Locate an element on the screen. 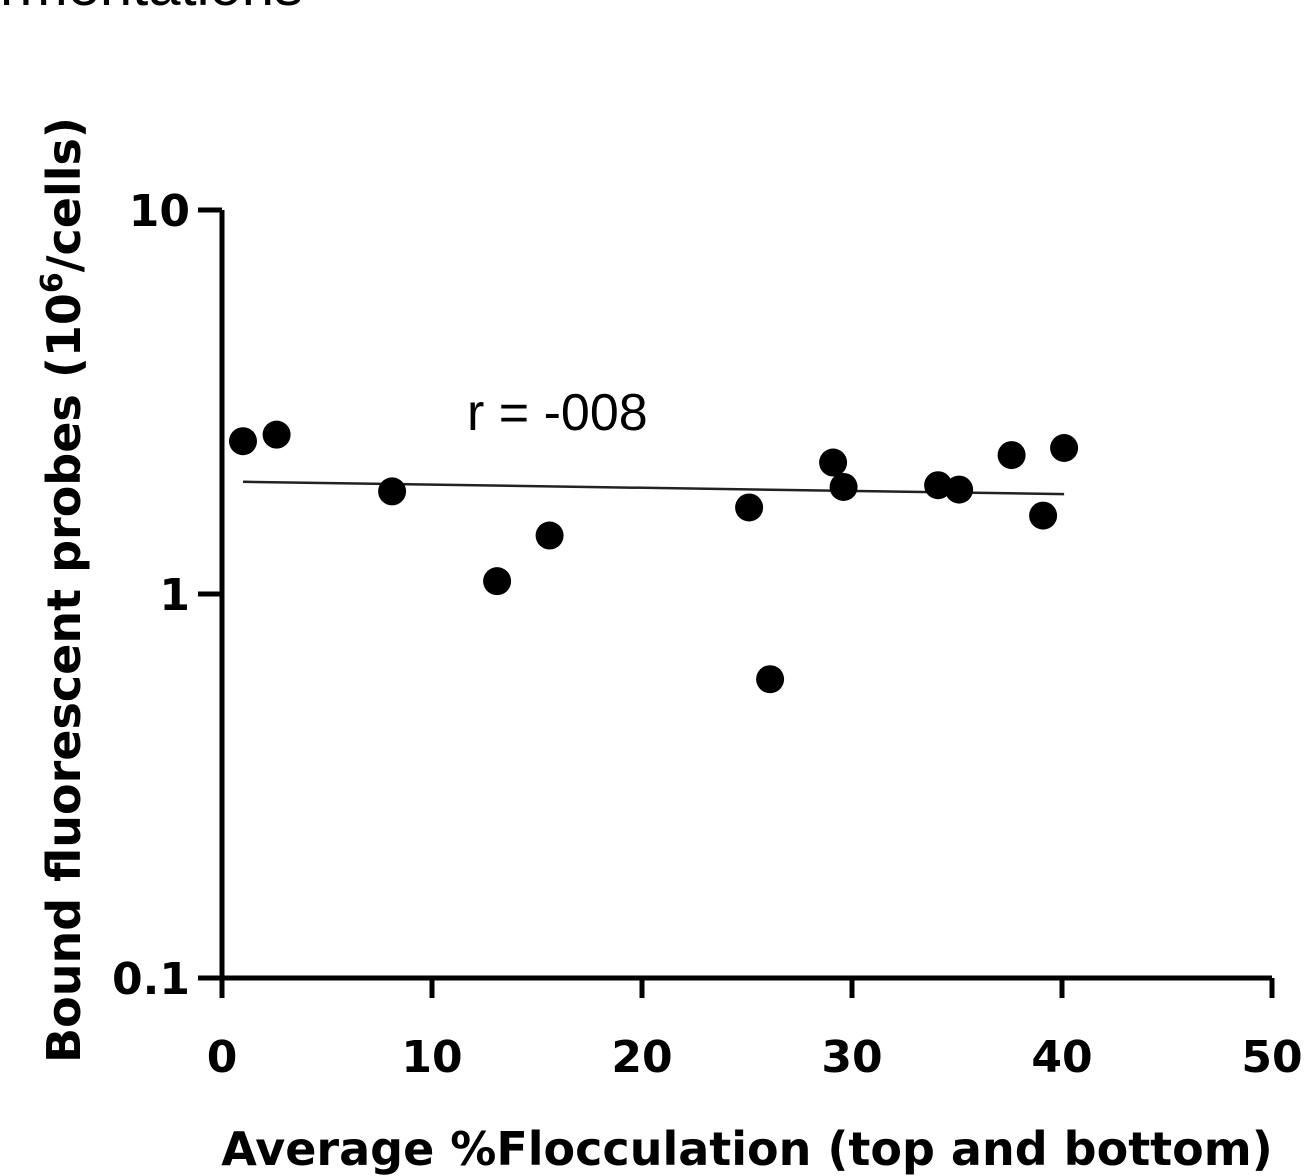 This screenshot has height=1176, width=1306. correlation-annotation: r = -008 is located at coordinates (557, 413).